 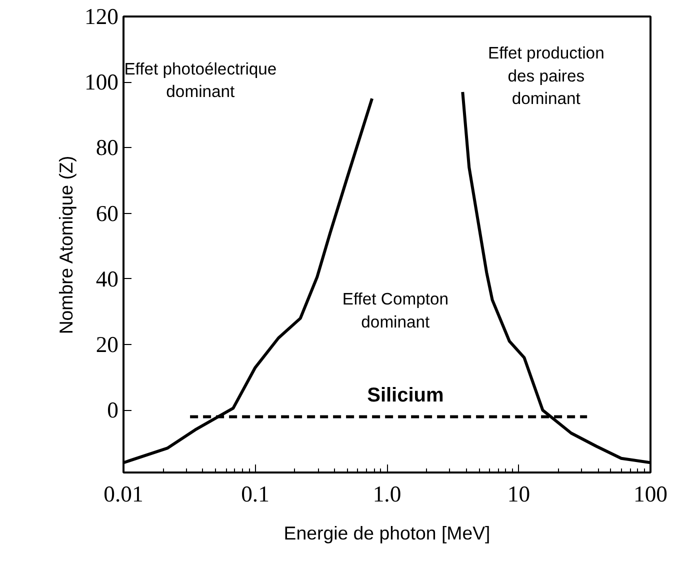 I want to click on x-tick-label: 0.1, so click(x=255, y=494).